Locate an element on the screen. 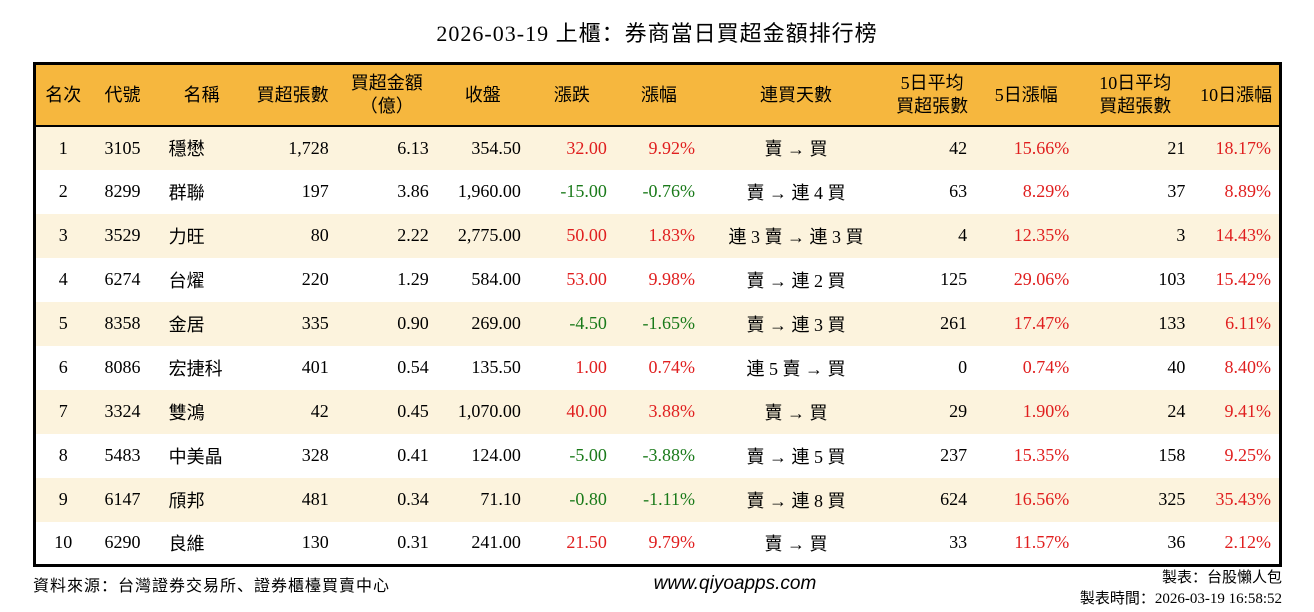 This screenshot has height=612, width=1314. cell-pct10: 9.41% is located at coordinates (1248, 411).